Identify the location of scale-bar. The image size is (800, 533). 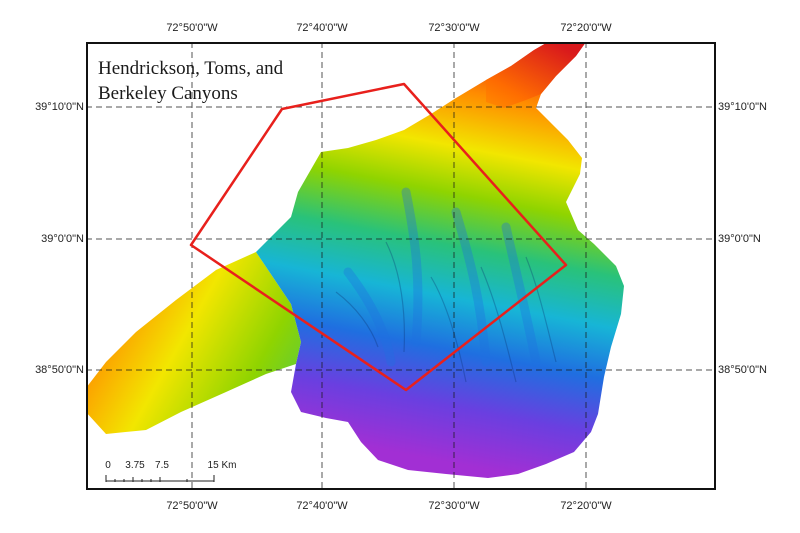
(160, 478).